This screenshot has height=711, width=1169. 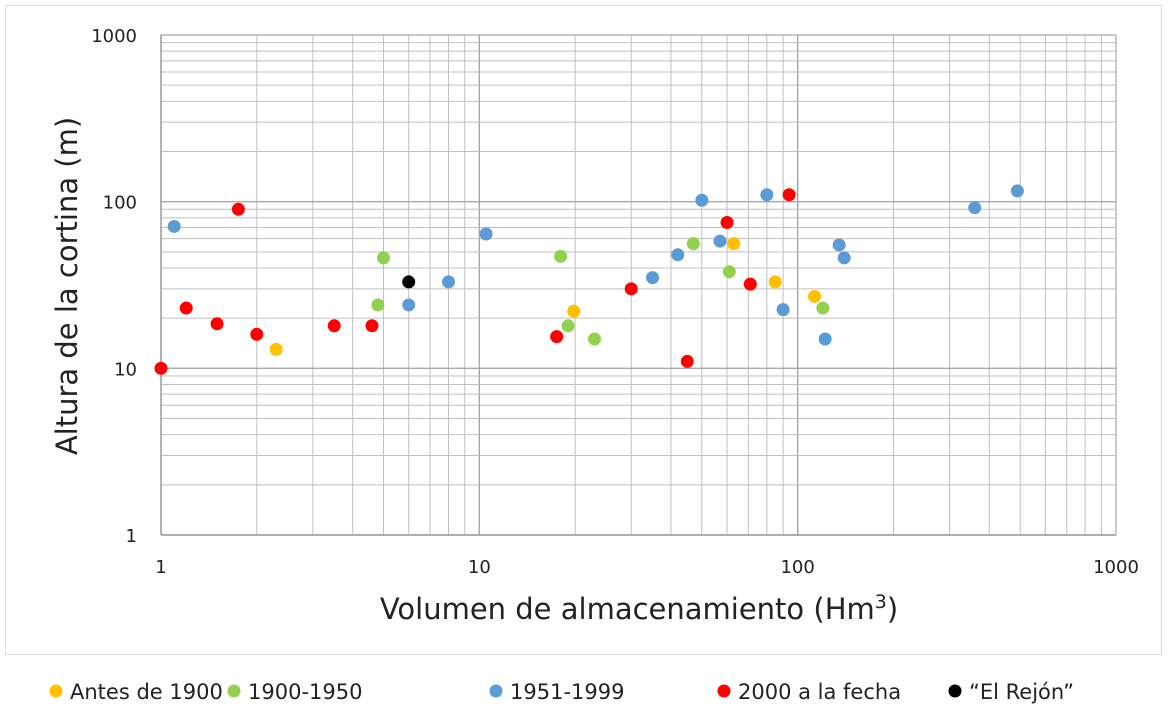 I want to click on y-tick-label: 1, so click(x=131, y=536).